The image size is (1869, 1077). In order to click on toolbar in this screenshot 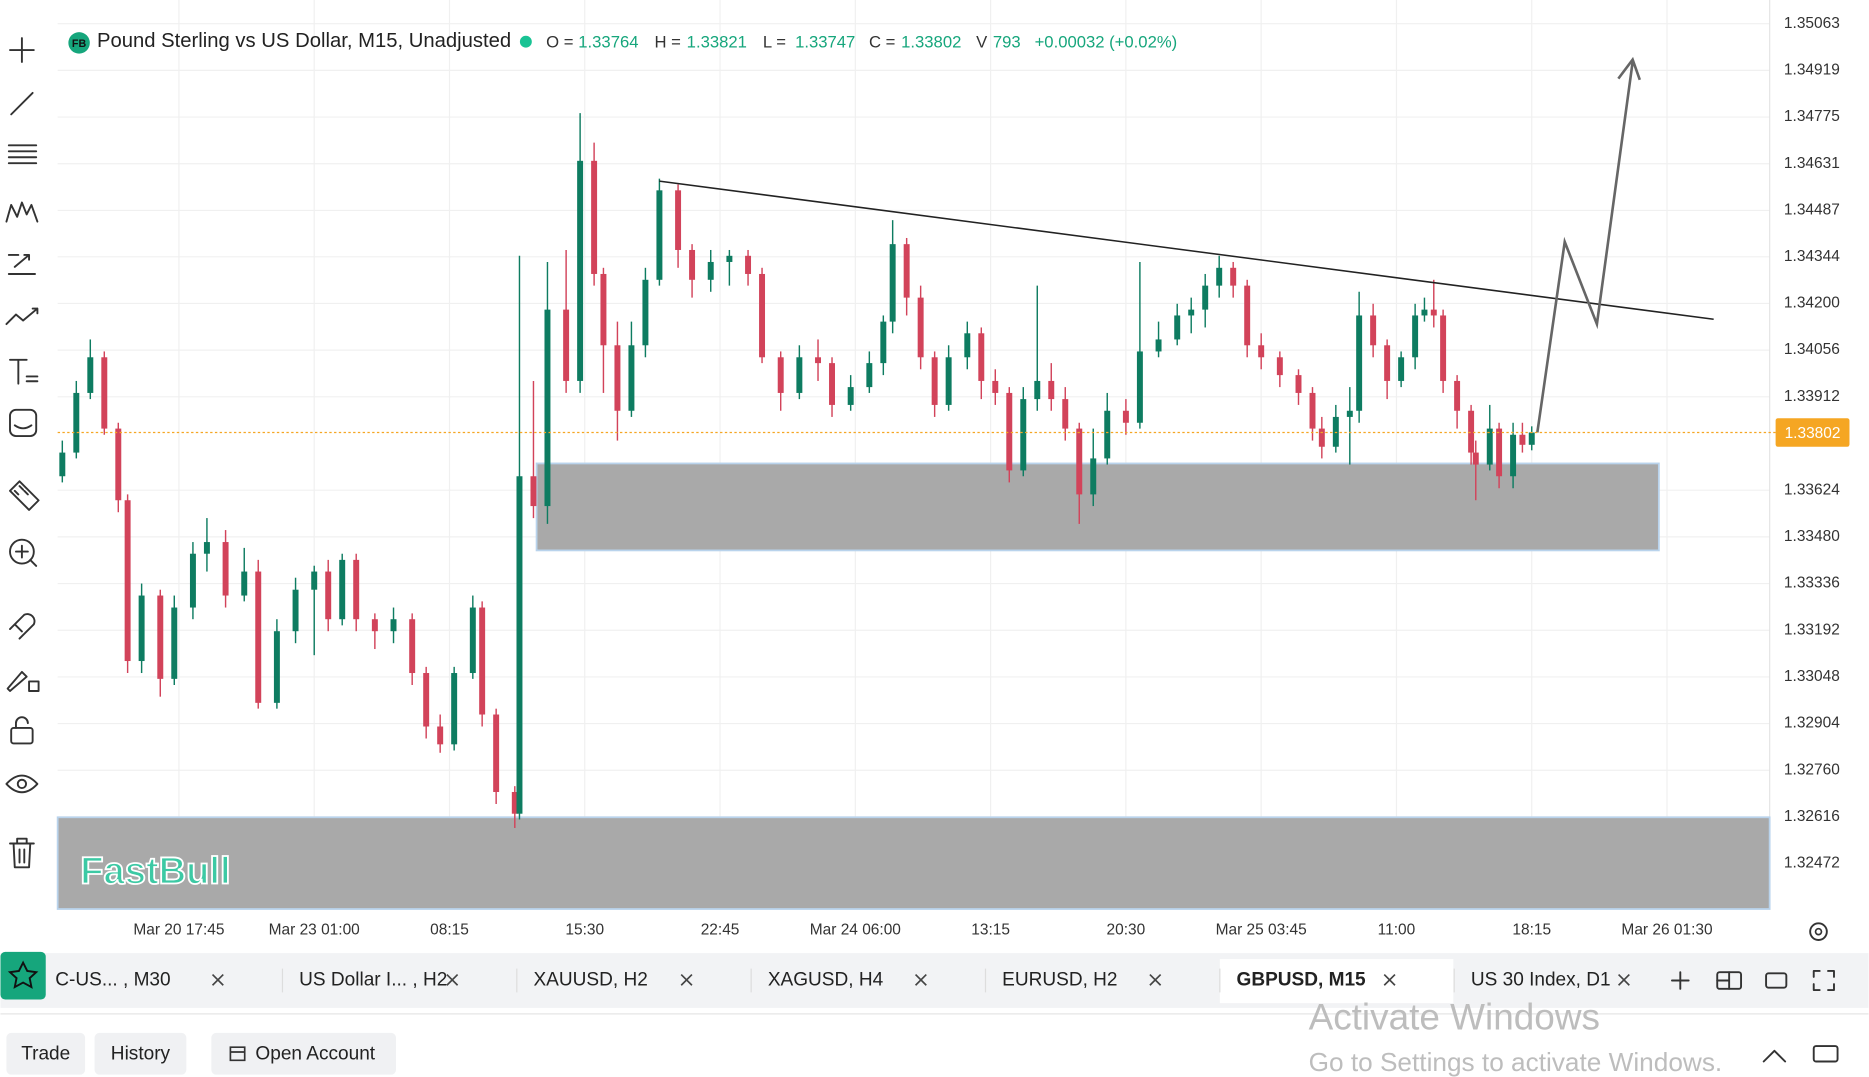, I will do `click(22, 453)`.